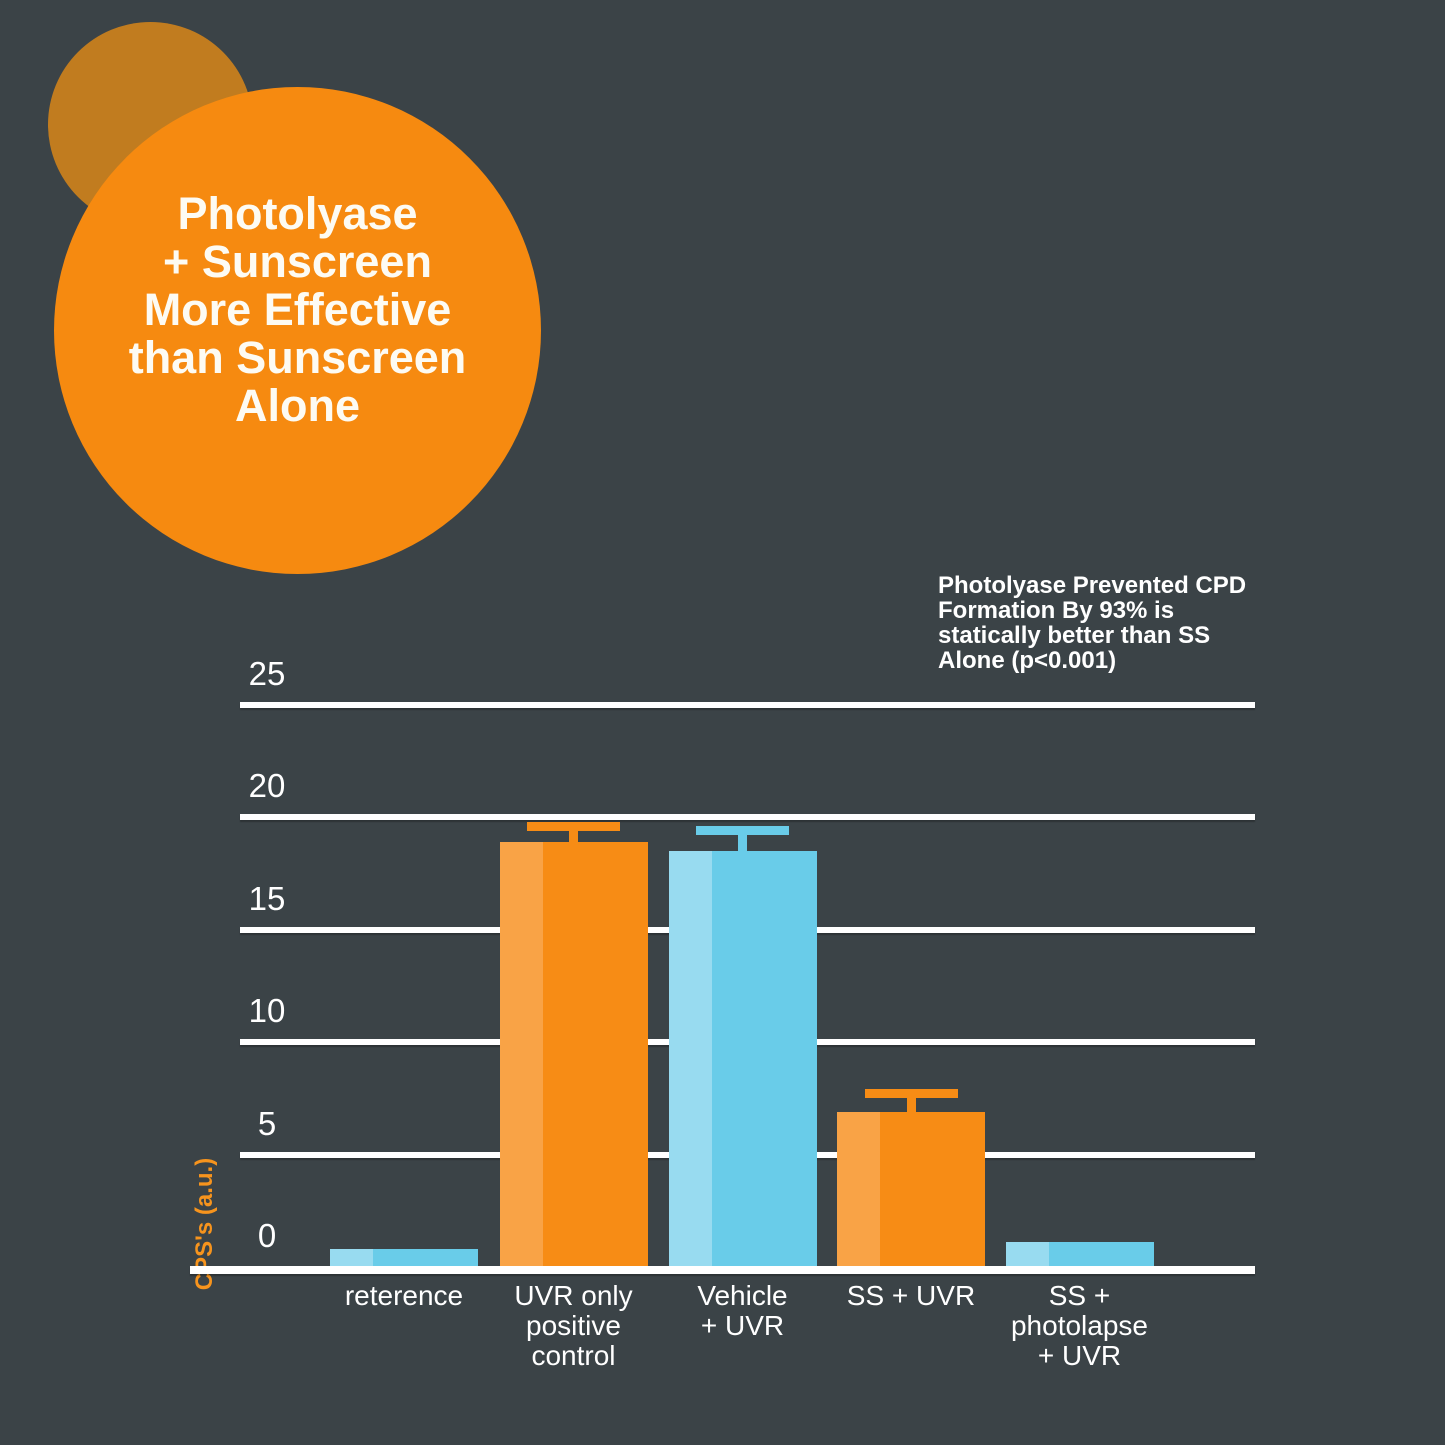 Image resolution: width=1445 pixels, height=1445 pixels. What do you see at coordinates (722, 1270) in the screenshot?
I see `x-axis-line` at bounding box center [722, 1270].